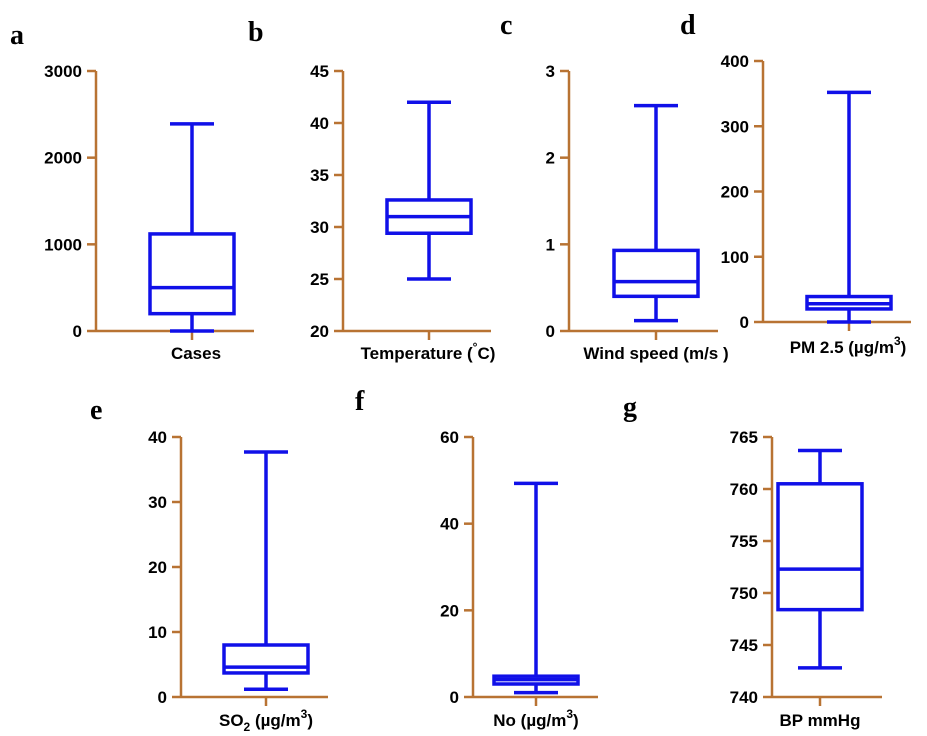  Describe the element at coordinates (256, 32) in the screenshot. I see `panel-letter: b` at that location.